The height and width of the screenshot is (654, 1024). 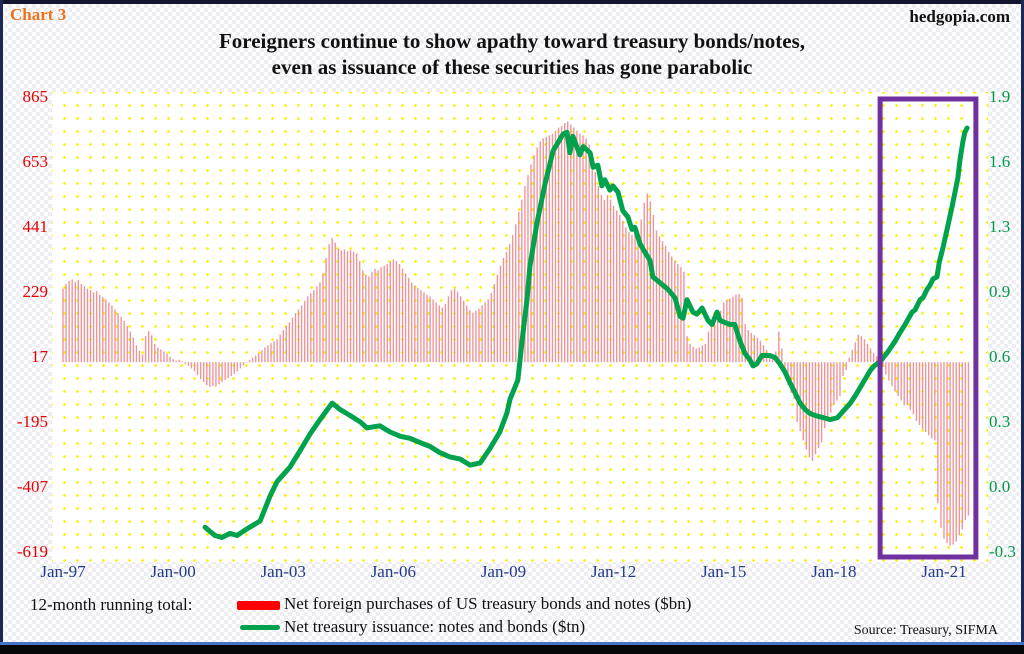 What do you see at coordinates (1000, 421) in the screenshot?
I see `right-axis-tick-0.3: 0.3` at bounding box center [1000, 421].